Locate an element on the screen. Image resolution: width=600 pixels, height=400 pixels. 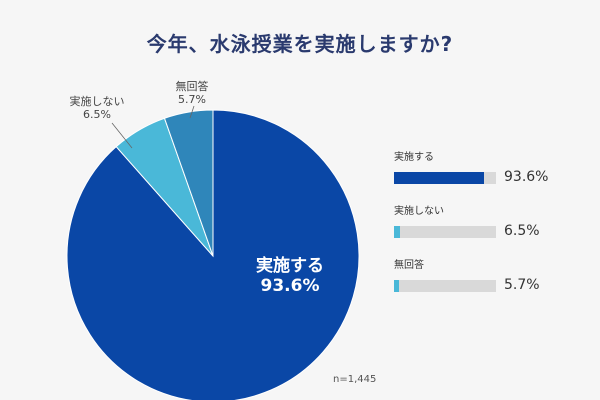
legend-value: 93.6% is located at coordinates (526, 177).